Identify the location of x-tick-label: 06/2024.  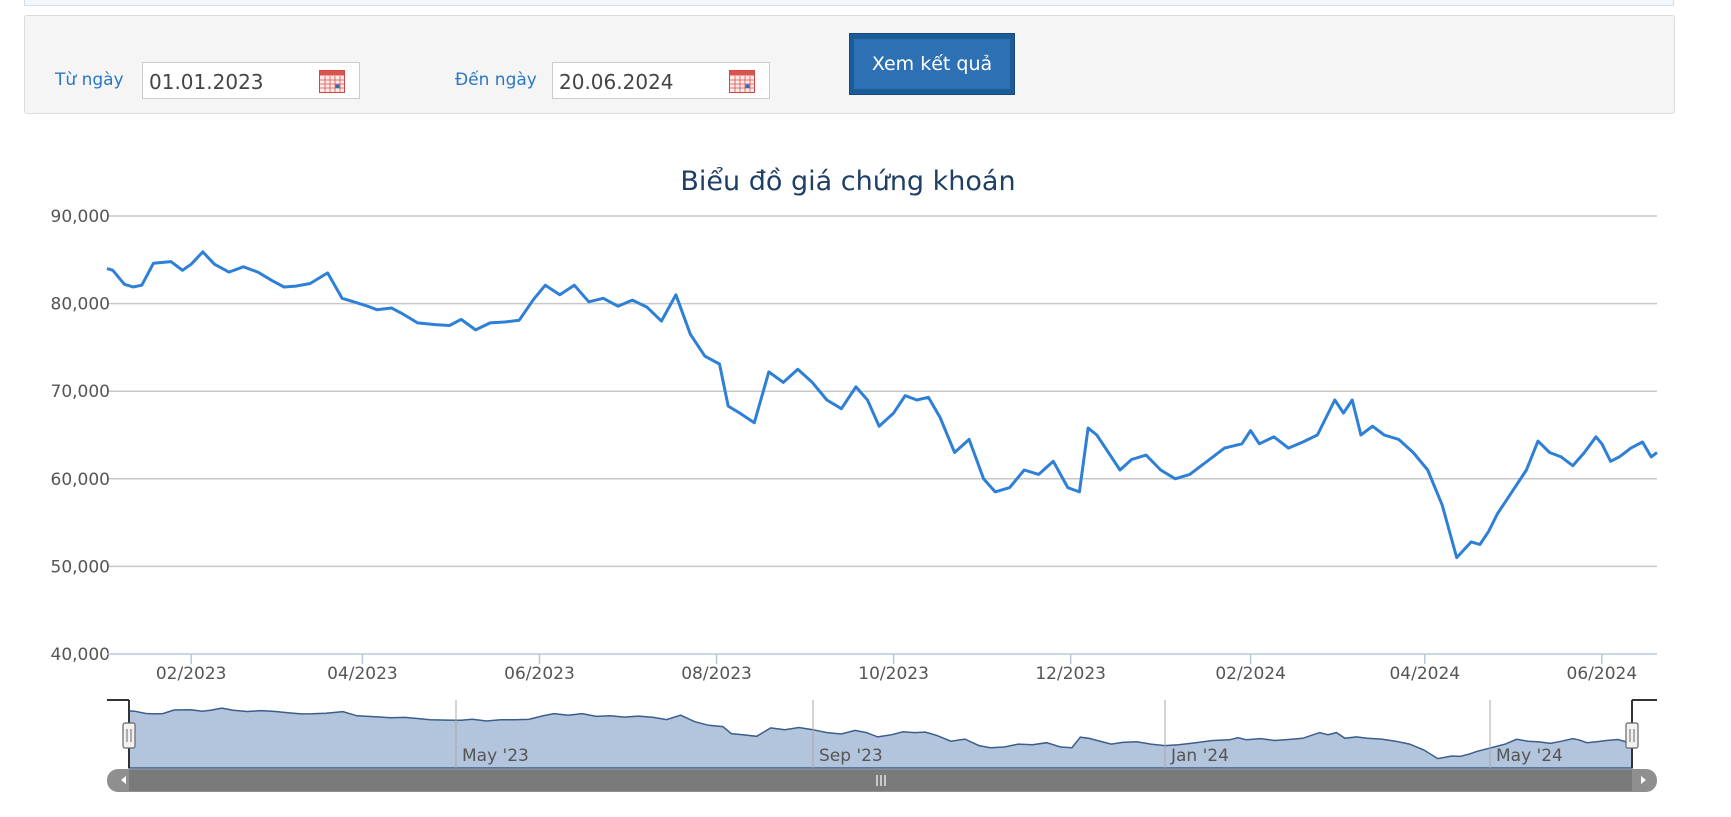
(1602, 674).